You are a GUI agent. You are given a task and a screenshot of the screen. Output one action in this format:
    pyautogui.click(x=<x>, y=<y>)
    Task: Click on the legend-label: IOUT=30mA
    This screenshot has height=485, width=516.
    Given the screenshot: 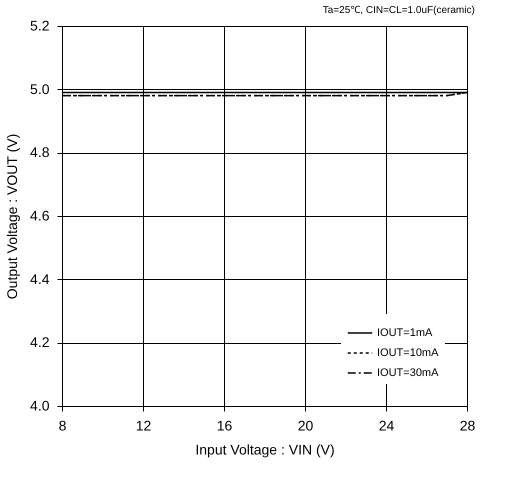 What is the action you would take?
    pyautogui.click(x=408, y=373)
    